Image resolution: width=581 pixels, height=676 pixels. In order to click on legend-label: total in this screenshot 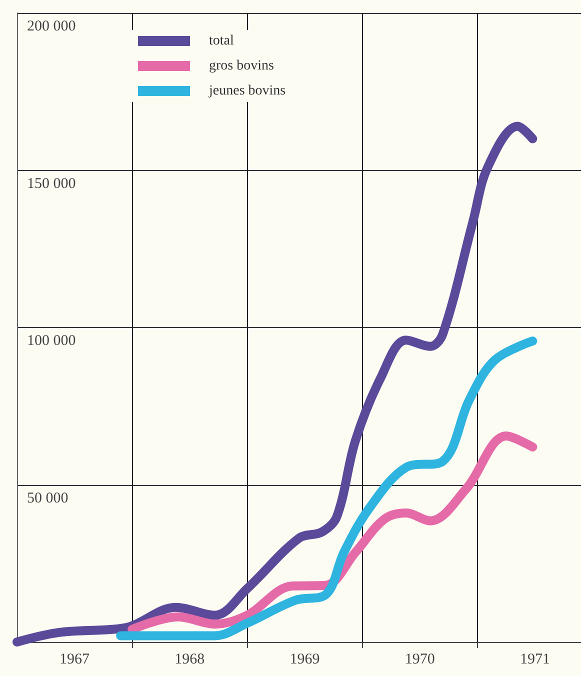, I will do `click(221, 41)`.